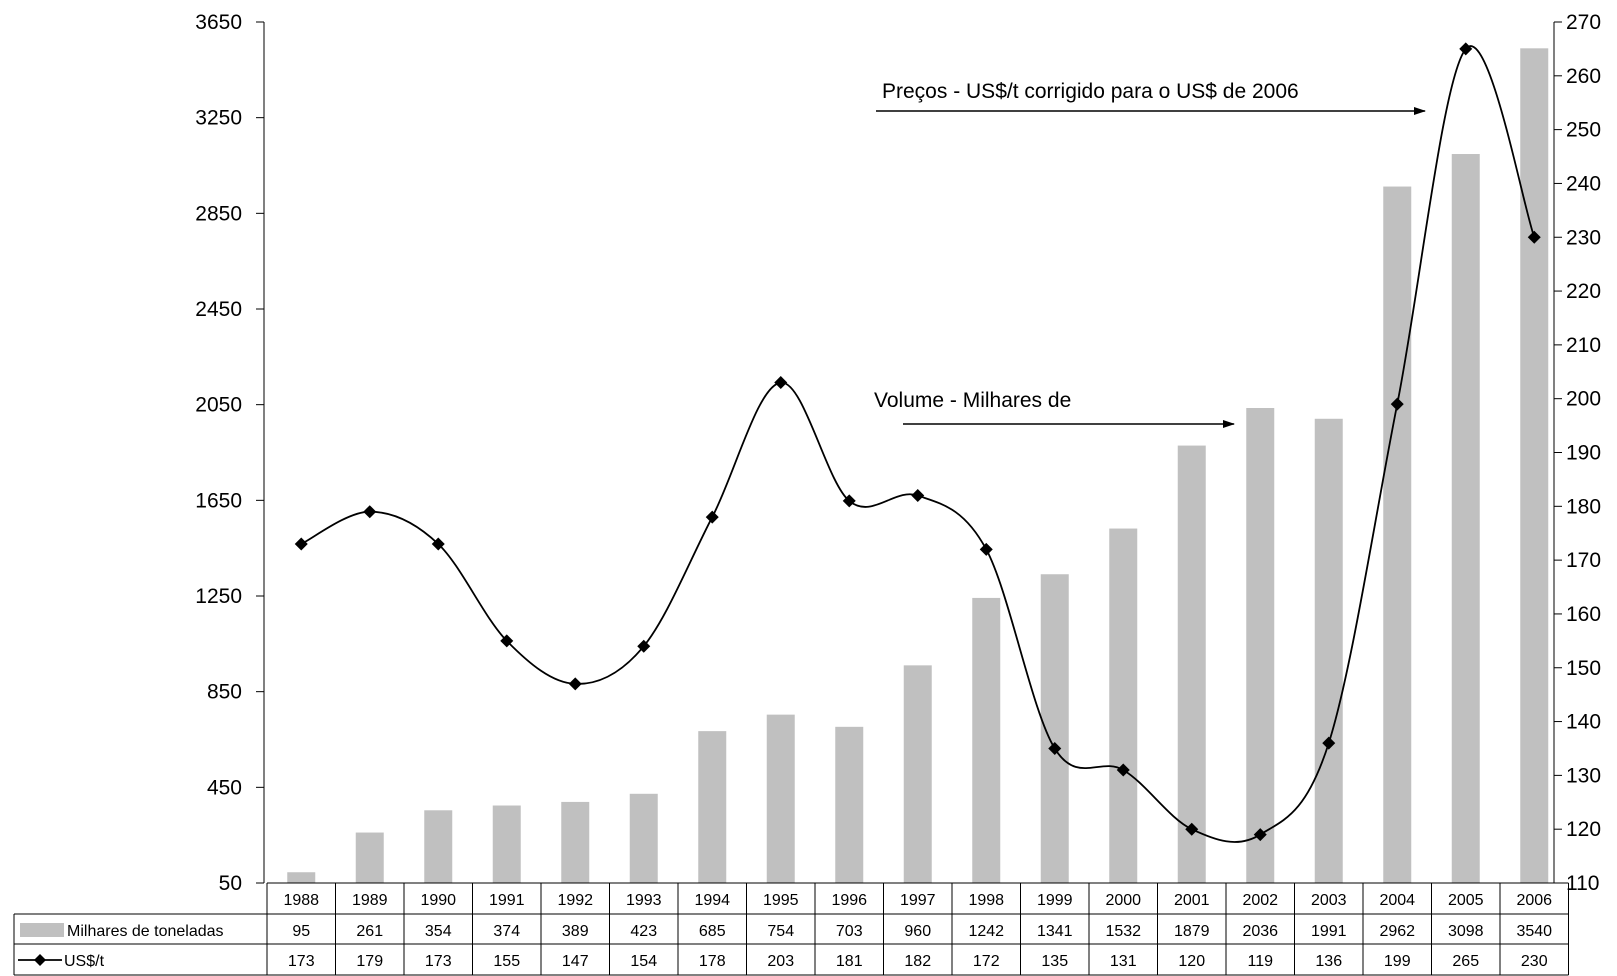 The image size is (1617, 976). What do you see at coordinates (917, 961) in the screenshot?
I see `price-value: 182` at bounding box center [917, 961].